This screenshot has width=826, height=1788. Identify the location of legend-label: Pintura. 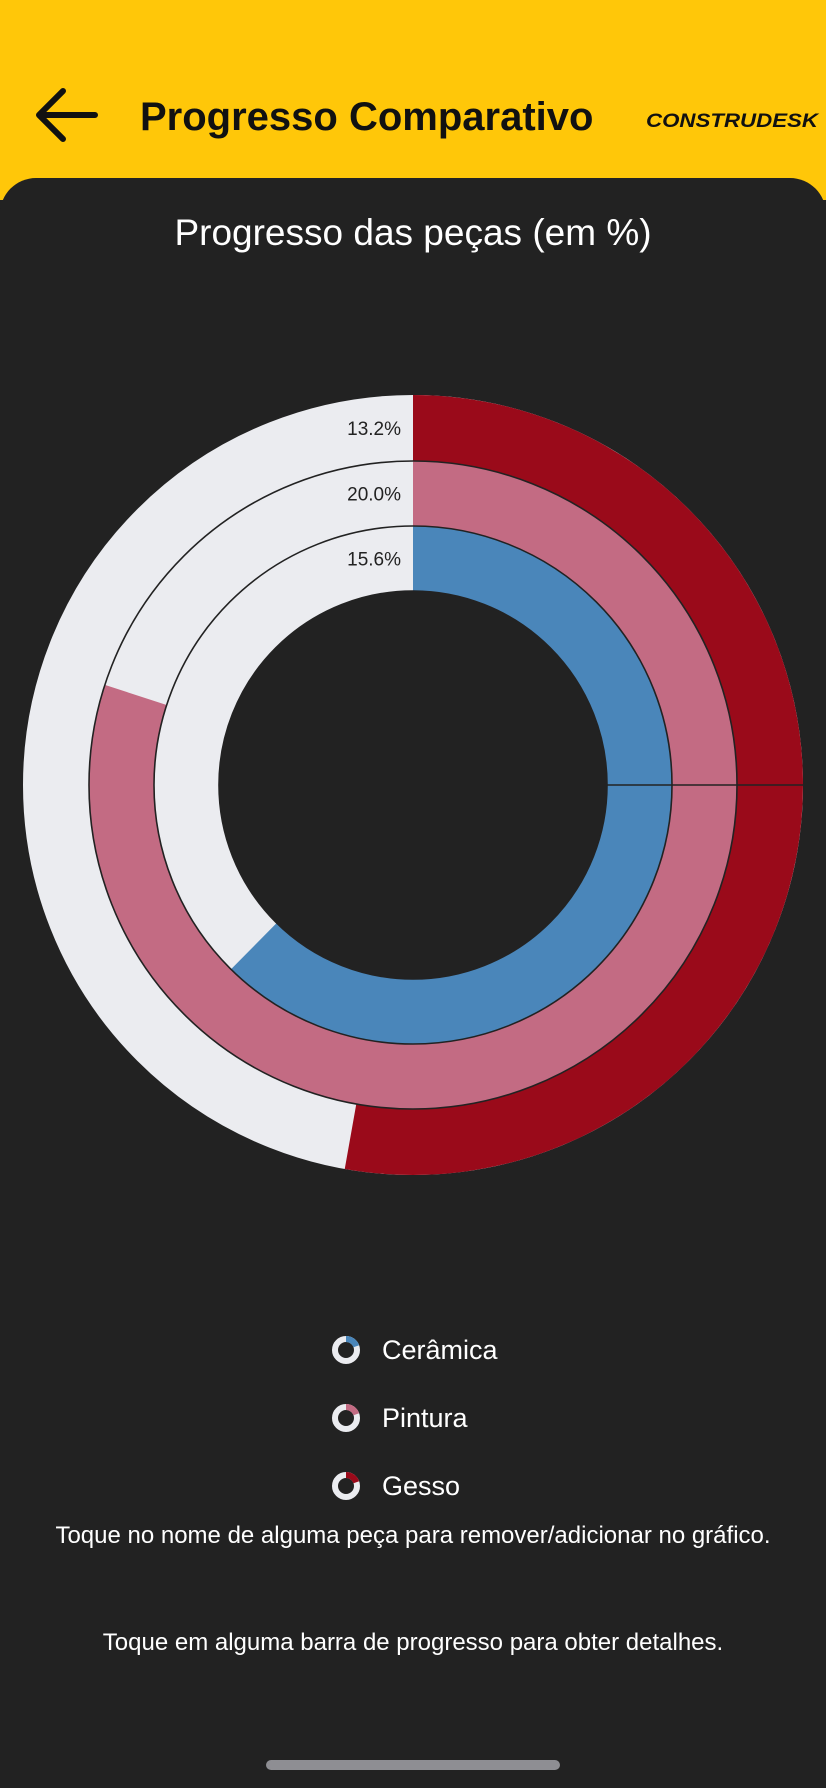
(425, 1417).